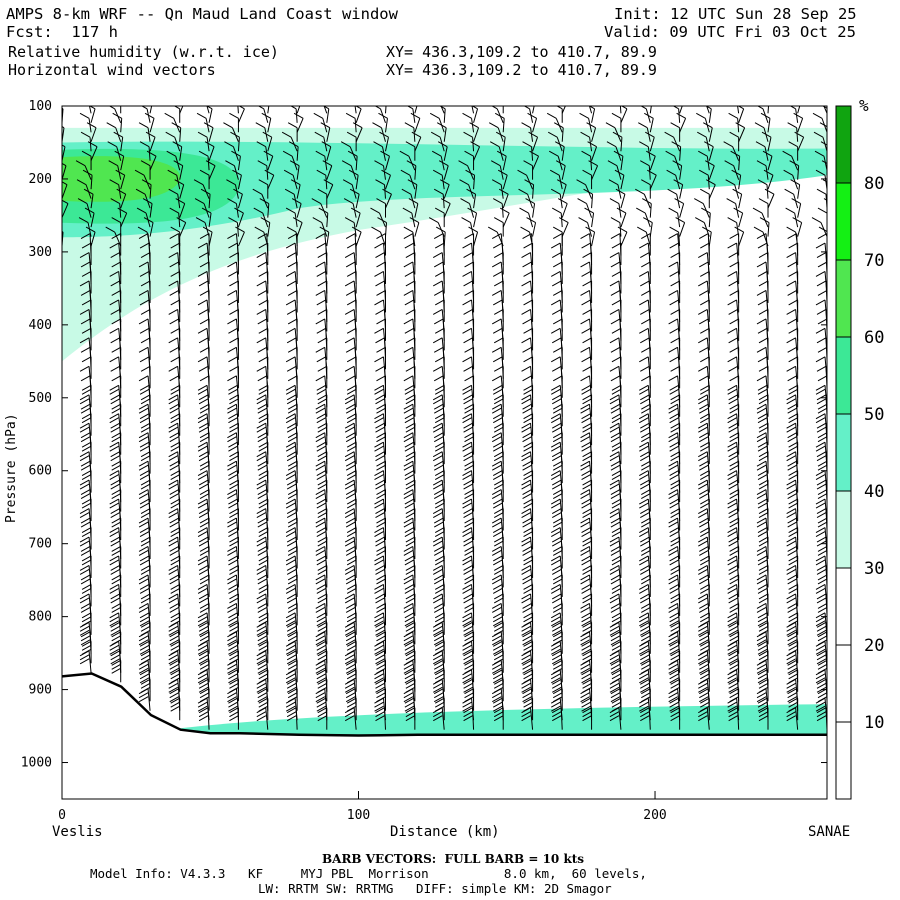 Image resolution: width=900 pixels, height=900 pixels. Describe the element at coordinates (77, 832) in the screenshot. I see `left-endpoint-label: Veslis` at that location.